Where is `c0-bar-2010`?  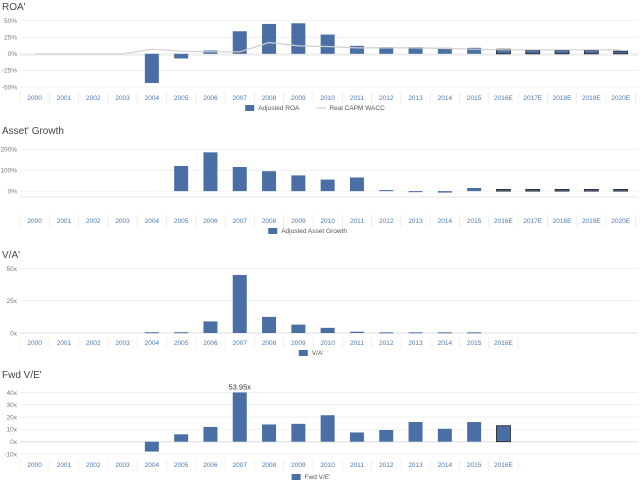
c0-bar-2010 is located at coordinates (327, 44).